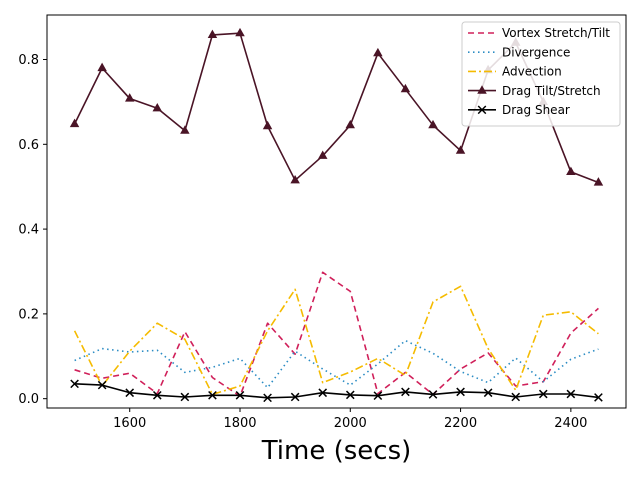 The height and width of the screenshot is (480, 640). I want to click on y-tick-label: 0.4, so click(28, 230).